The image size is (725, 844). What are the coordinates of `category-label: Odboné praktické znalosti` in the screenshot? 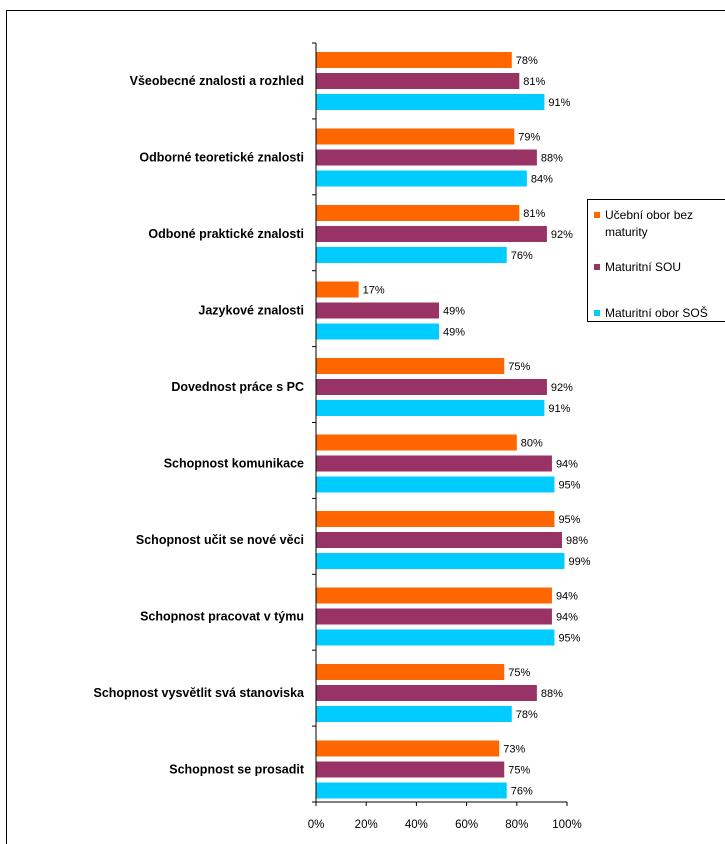 It's located at (226, 234).